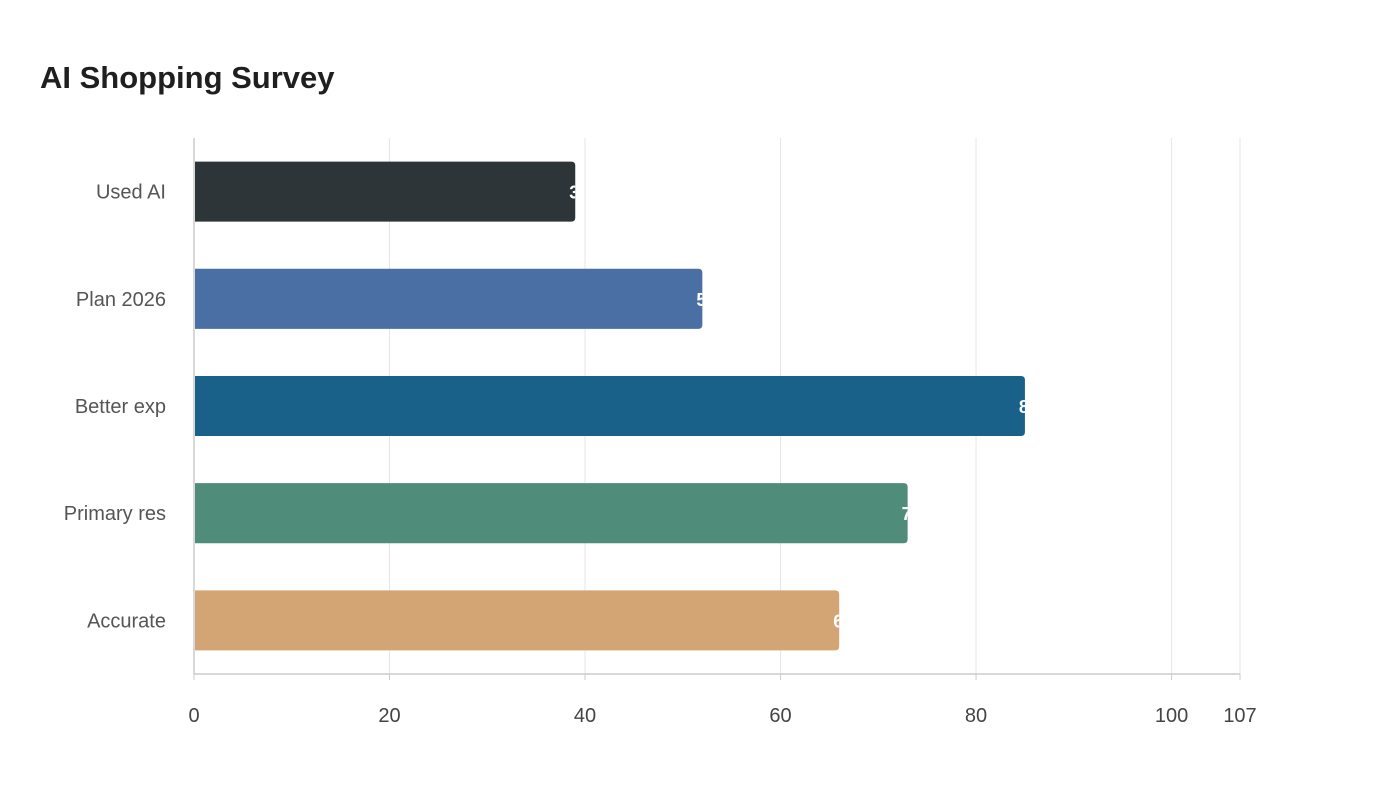 The height and width of the screenshot is (800, 1400). Describe the element at coordinates (1239, 716) in the screenshot. I see `x-tick-label: 107` at that location.